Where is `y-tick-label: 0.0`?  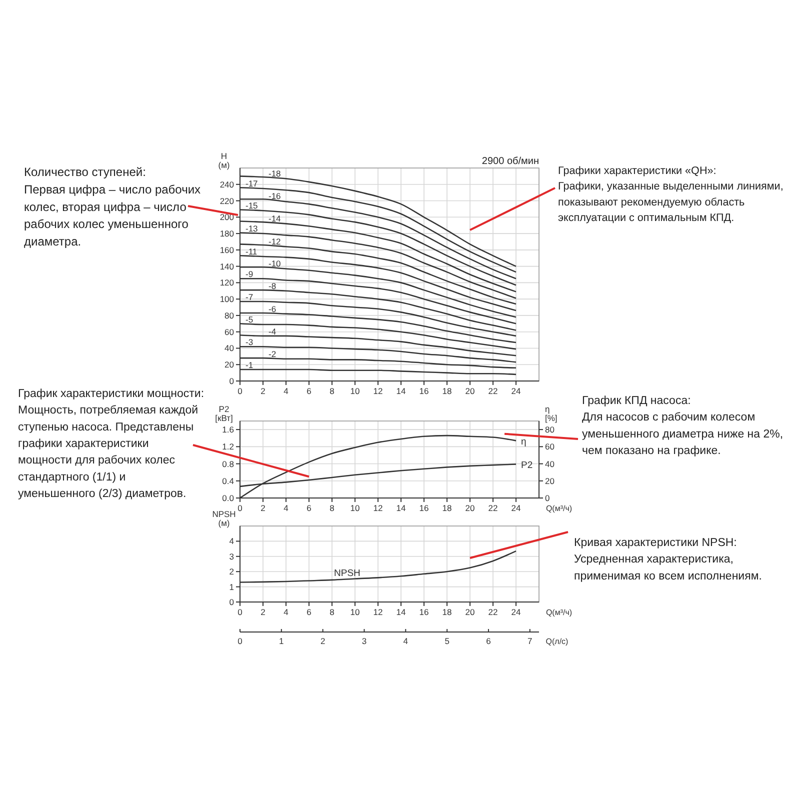 y-tick-label: 0.0 is located at coordinates (228, 498).